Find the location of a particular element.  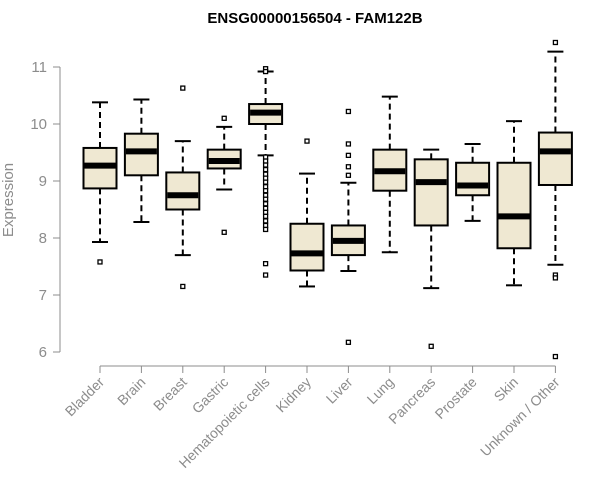

x-tick-label: Unknown / Other is located at coordinates (520, 417).